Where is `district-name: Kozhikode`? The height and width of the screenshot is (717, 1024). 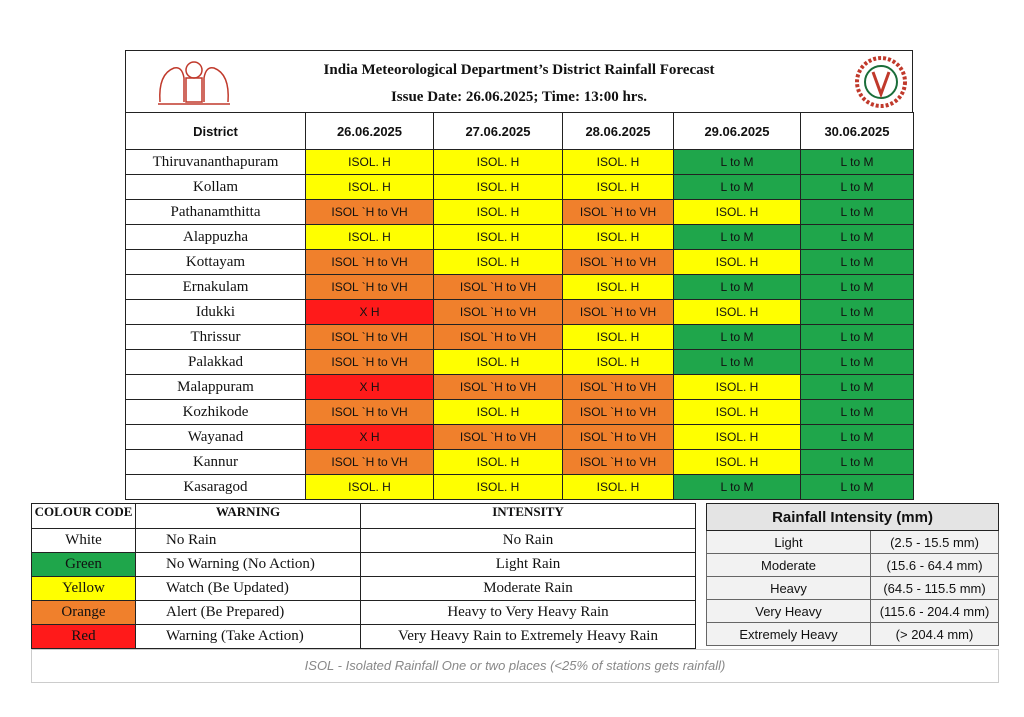 district-name: Kozhikode is located at coordinates (215, 412).